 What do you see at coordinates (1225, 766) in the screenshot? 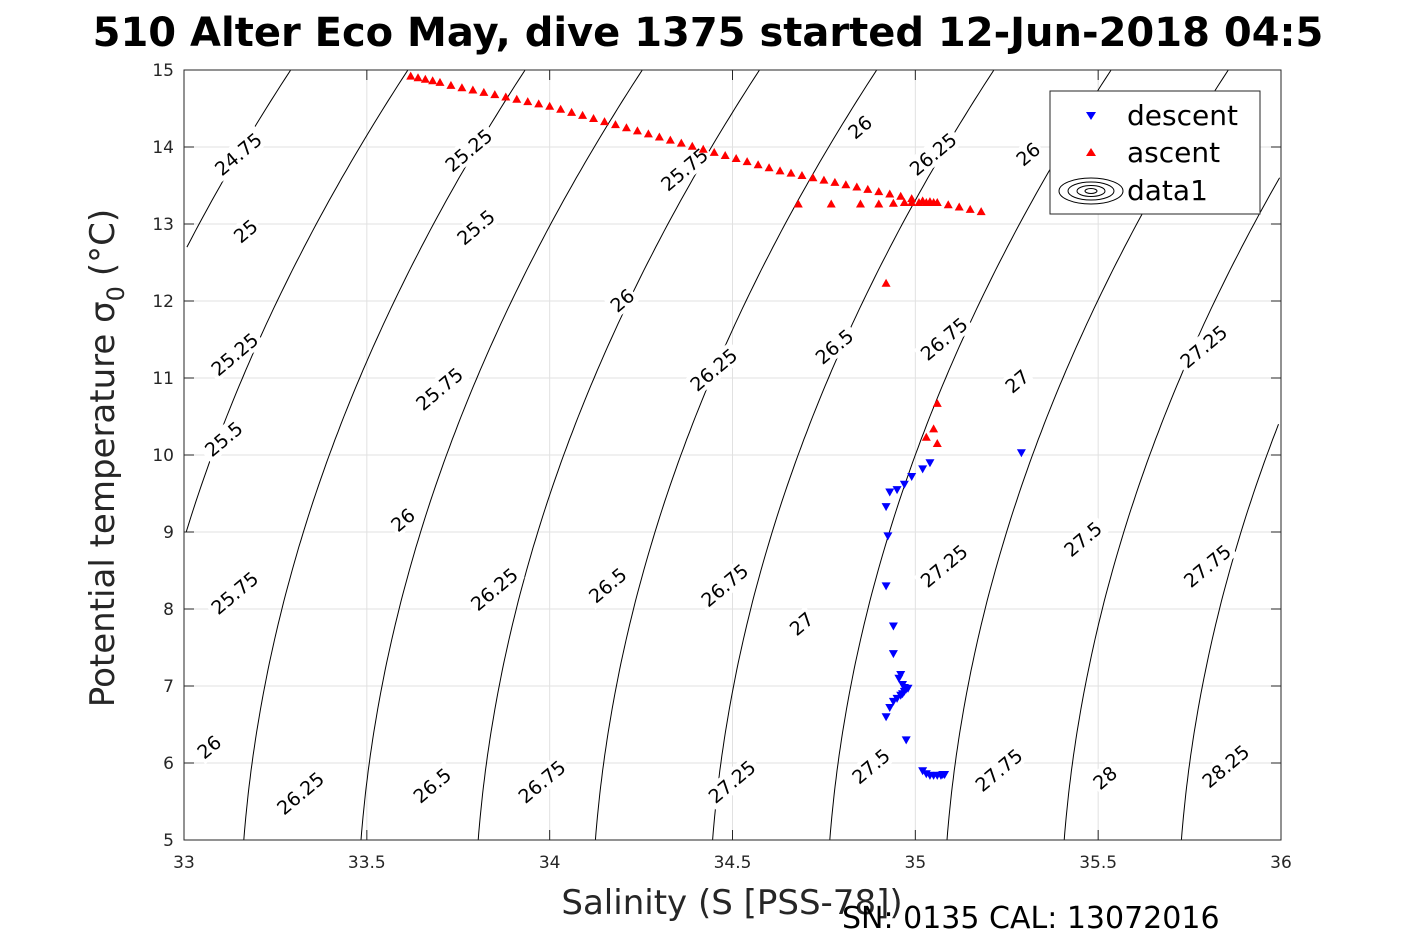
I see `contour-label: 28.25` at bounding box center [1225, 766].